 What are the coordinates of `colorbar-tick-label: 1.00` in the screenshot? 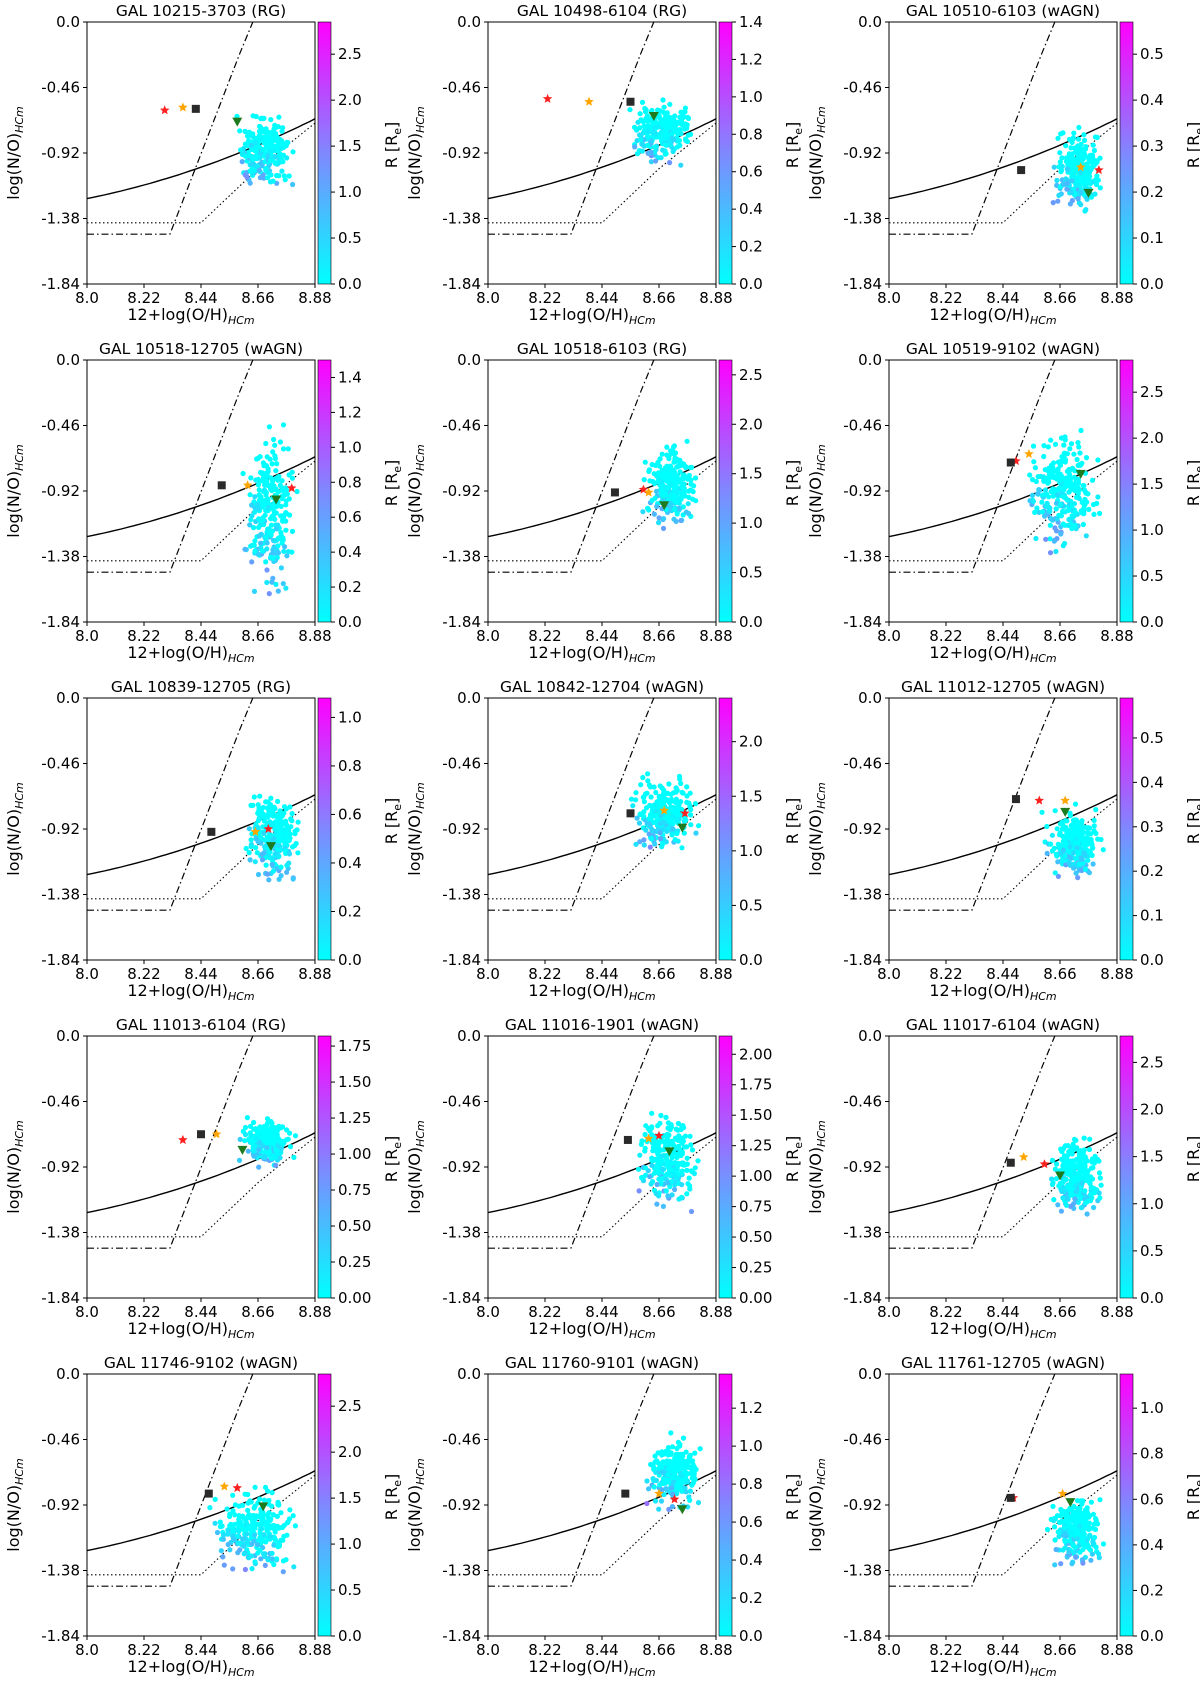 It's located at (755, 1176).